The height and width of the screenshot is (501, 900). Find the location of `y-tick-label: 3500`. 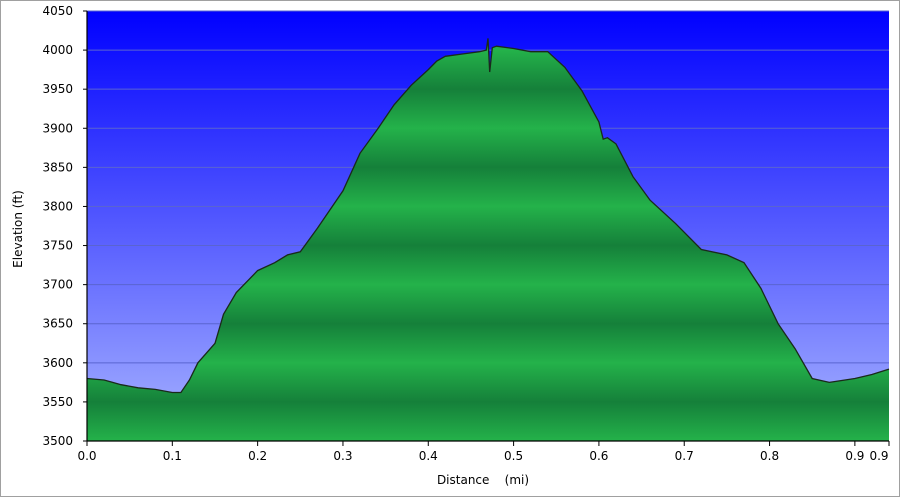

y-tick-label: 3500 is located at coordinates (57, 441).